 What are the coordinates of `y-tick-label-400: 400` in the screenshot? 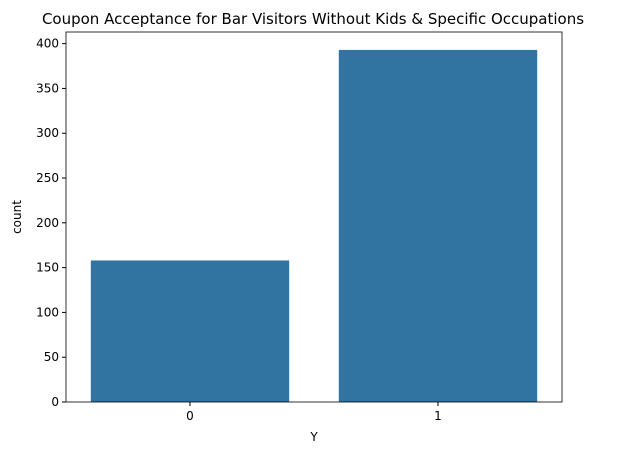 It's located at (47, 44).